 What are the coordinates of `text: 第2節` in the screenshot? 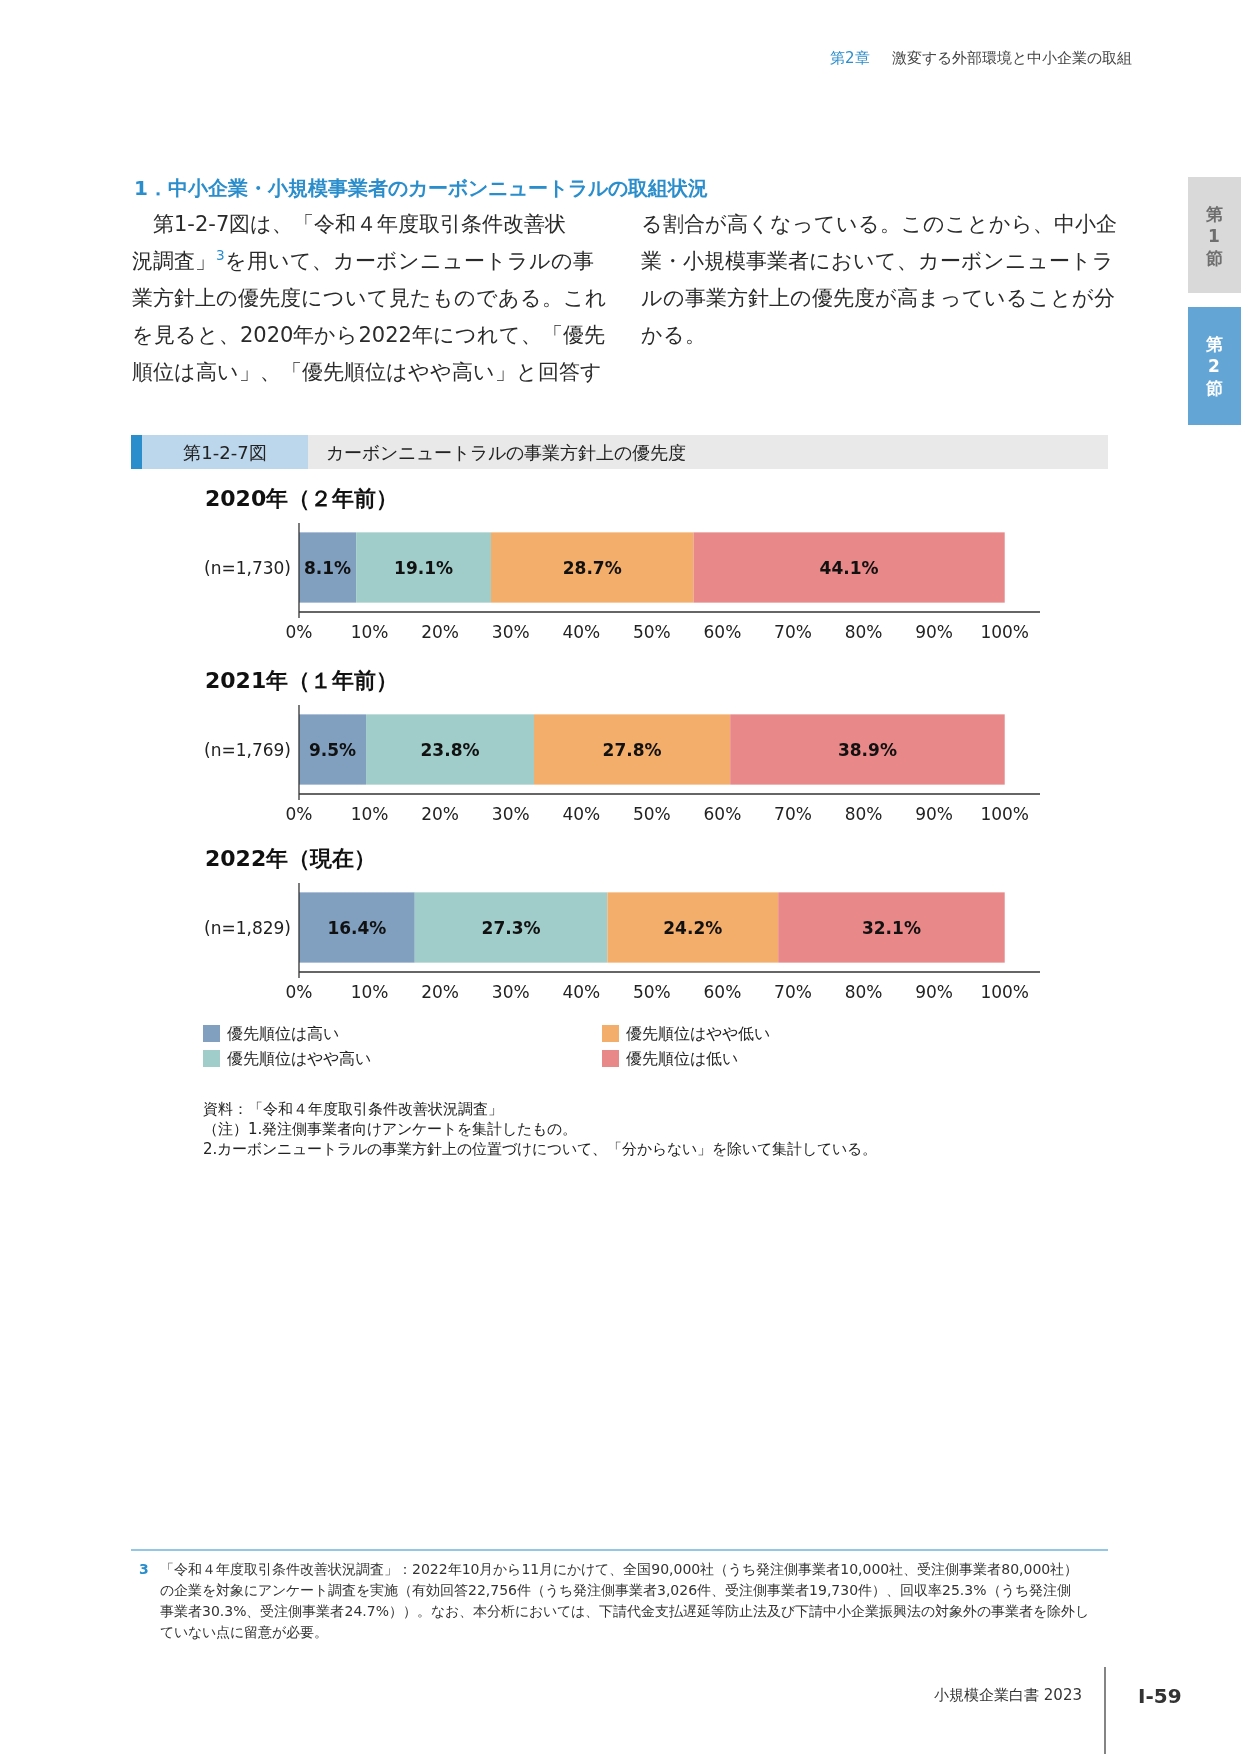 It's located at (1213, 366).